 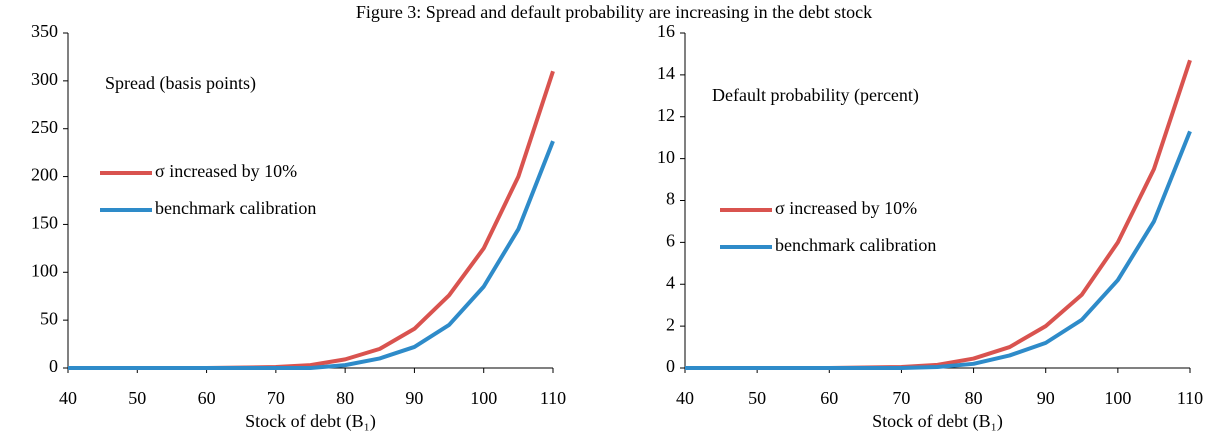 I want to click on y-tick-label: 150, so click(x=44, y=223).